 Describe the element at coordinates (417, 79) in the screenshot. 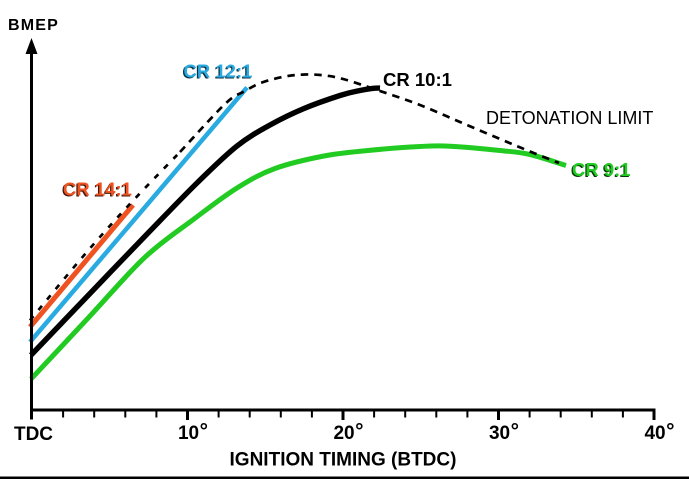

I see `svg-text: CR 10:1` at that location.